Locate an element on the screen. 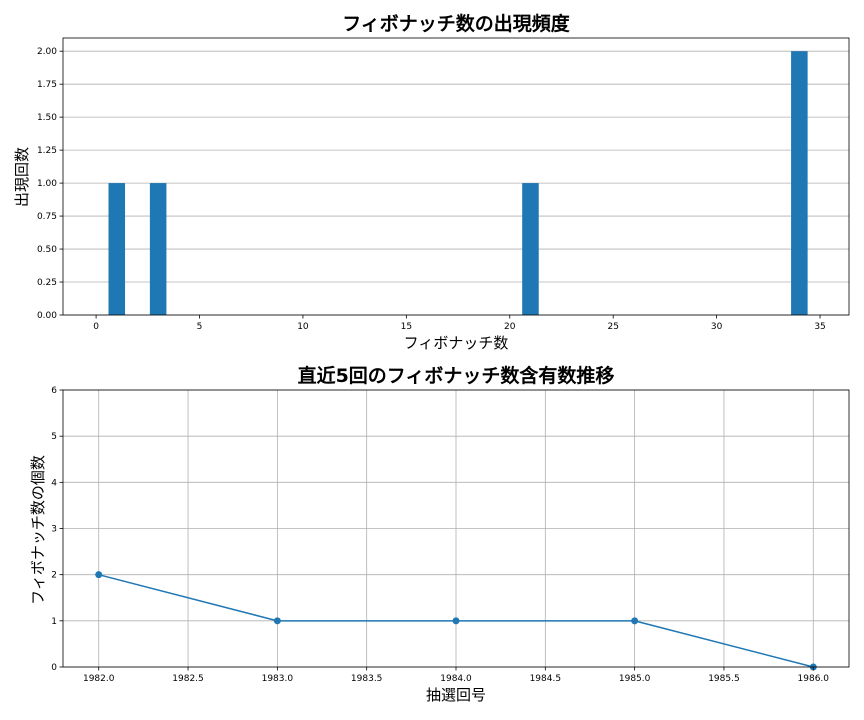 This screenshot has width=864, height=720. y-tick-label: 3 is located at coordinates (54, 530).